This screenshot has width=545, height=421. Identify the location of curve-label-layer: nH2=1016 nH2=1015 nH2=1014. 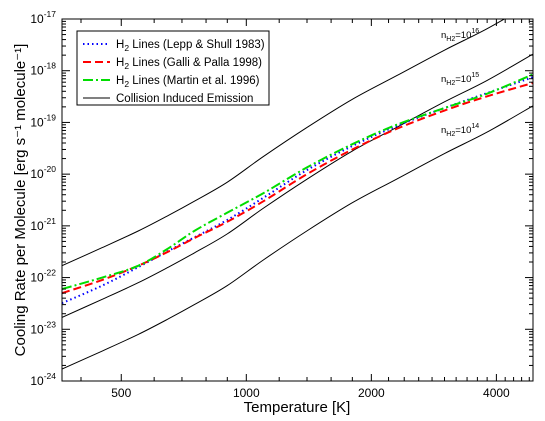
(460, 83).